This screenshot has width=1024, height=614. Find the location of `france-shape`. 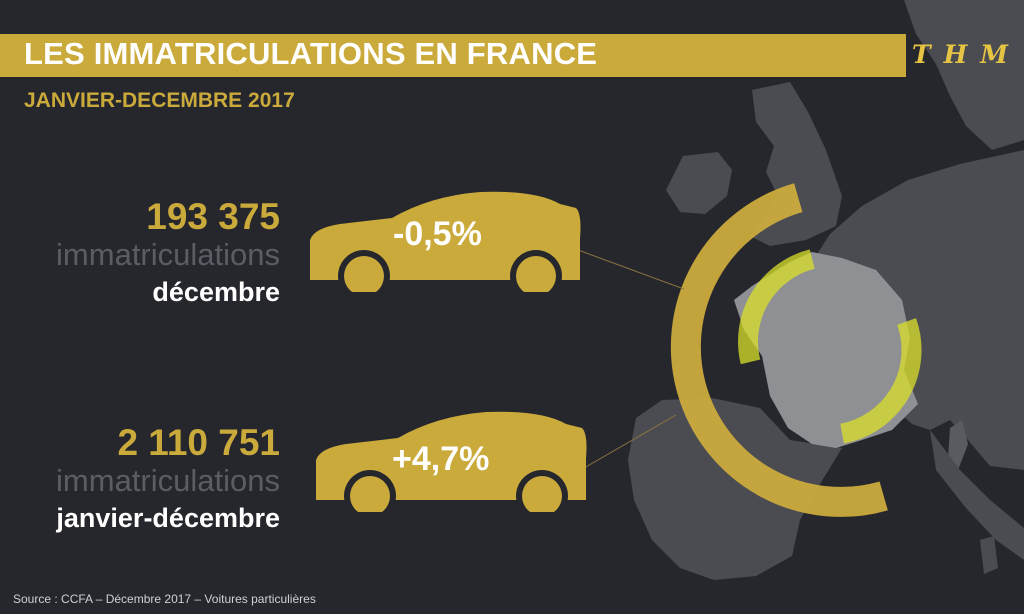

france-shape is located at coordinates (826, 350).